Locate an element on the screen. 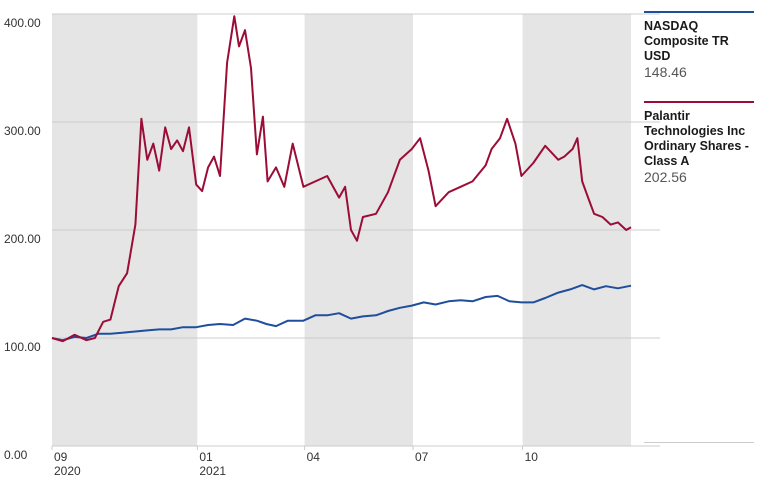  legend-swatch-nasdaq is located at coordinates (699, 12).